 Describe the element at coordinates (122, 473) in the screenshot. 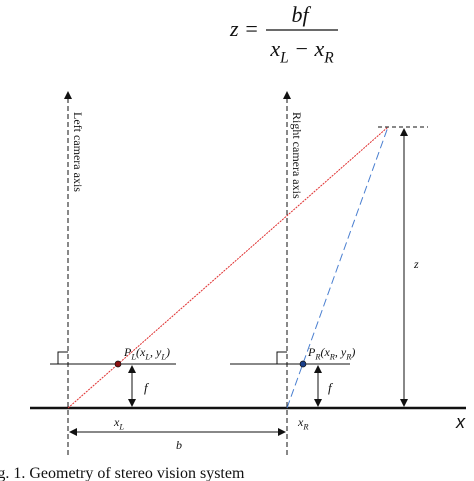

I see `caption: Fig. 1. Geometry of stereo vision system` at that location.